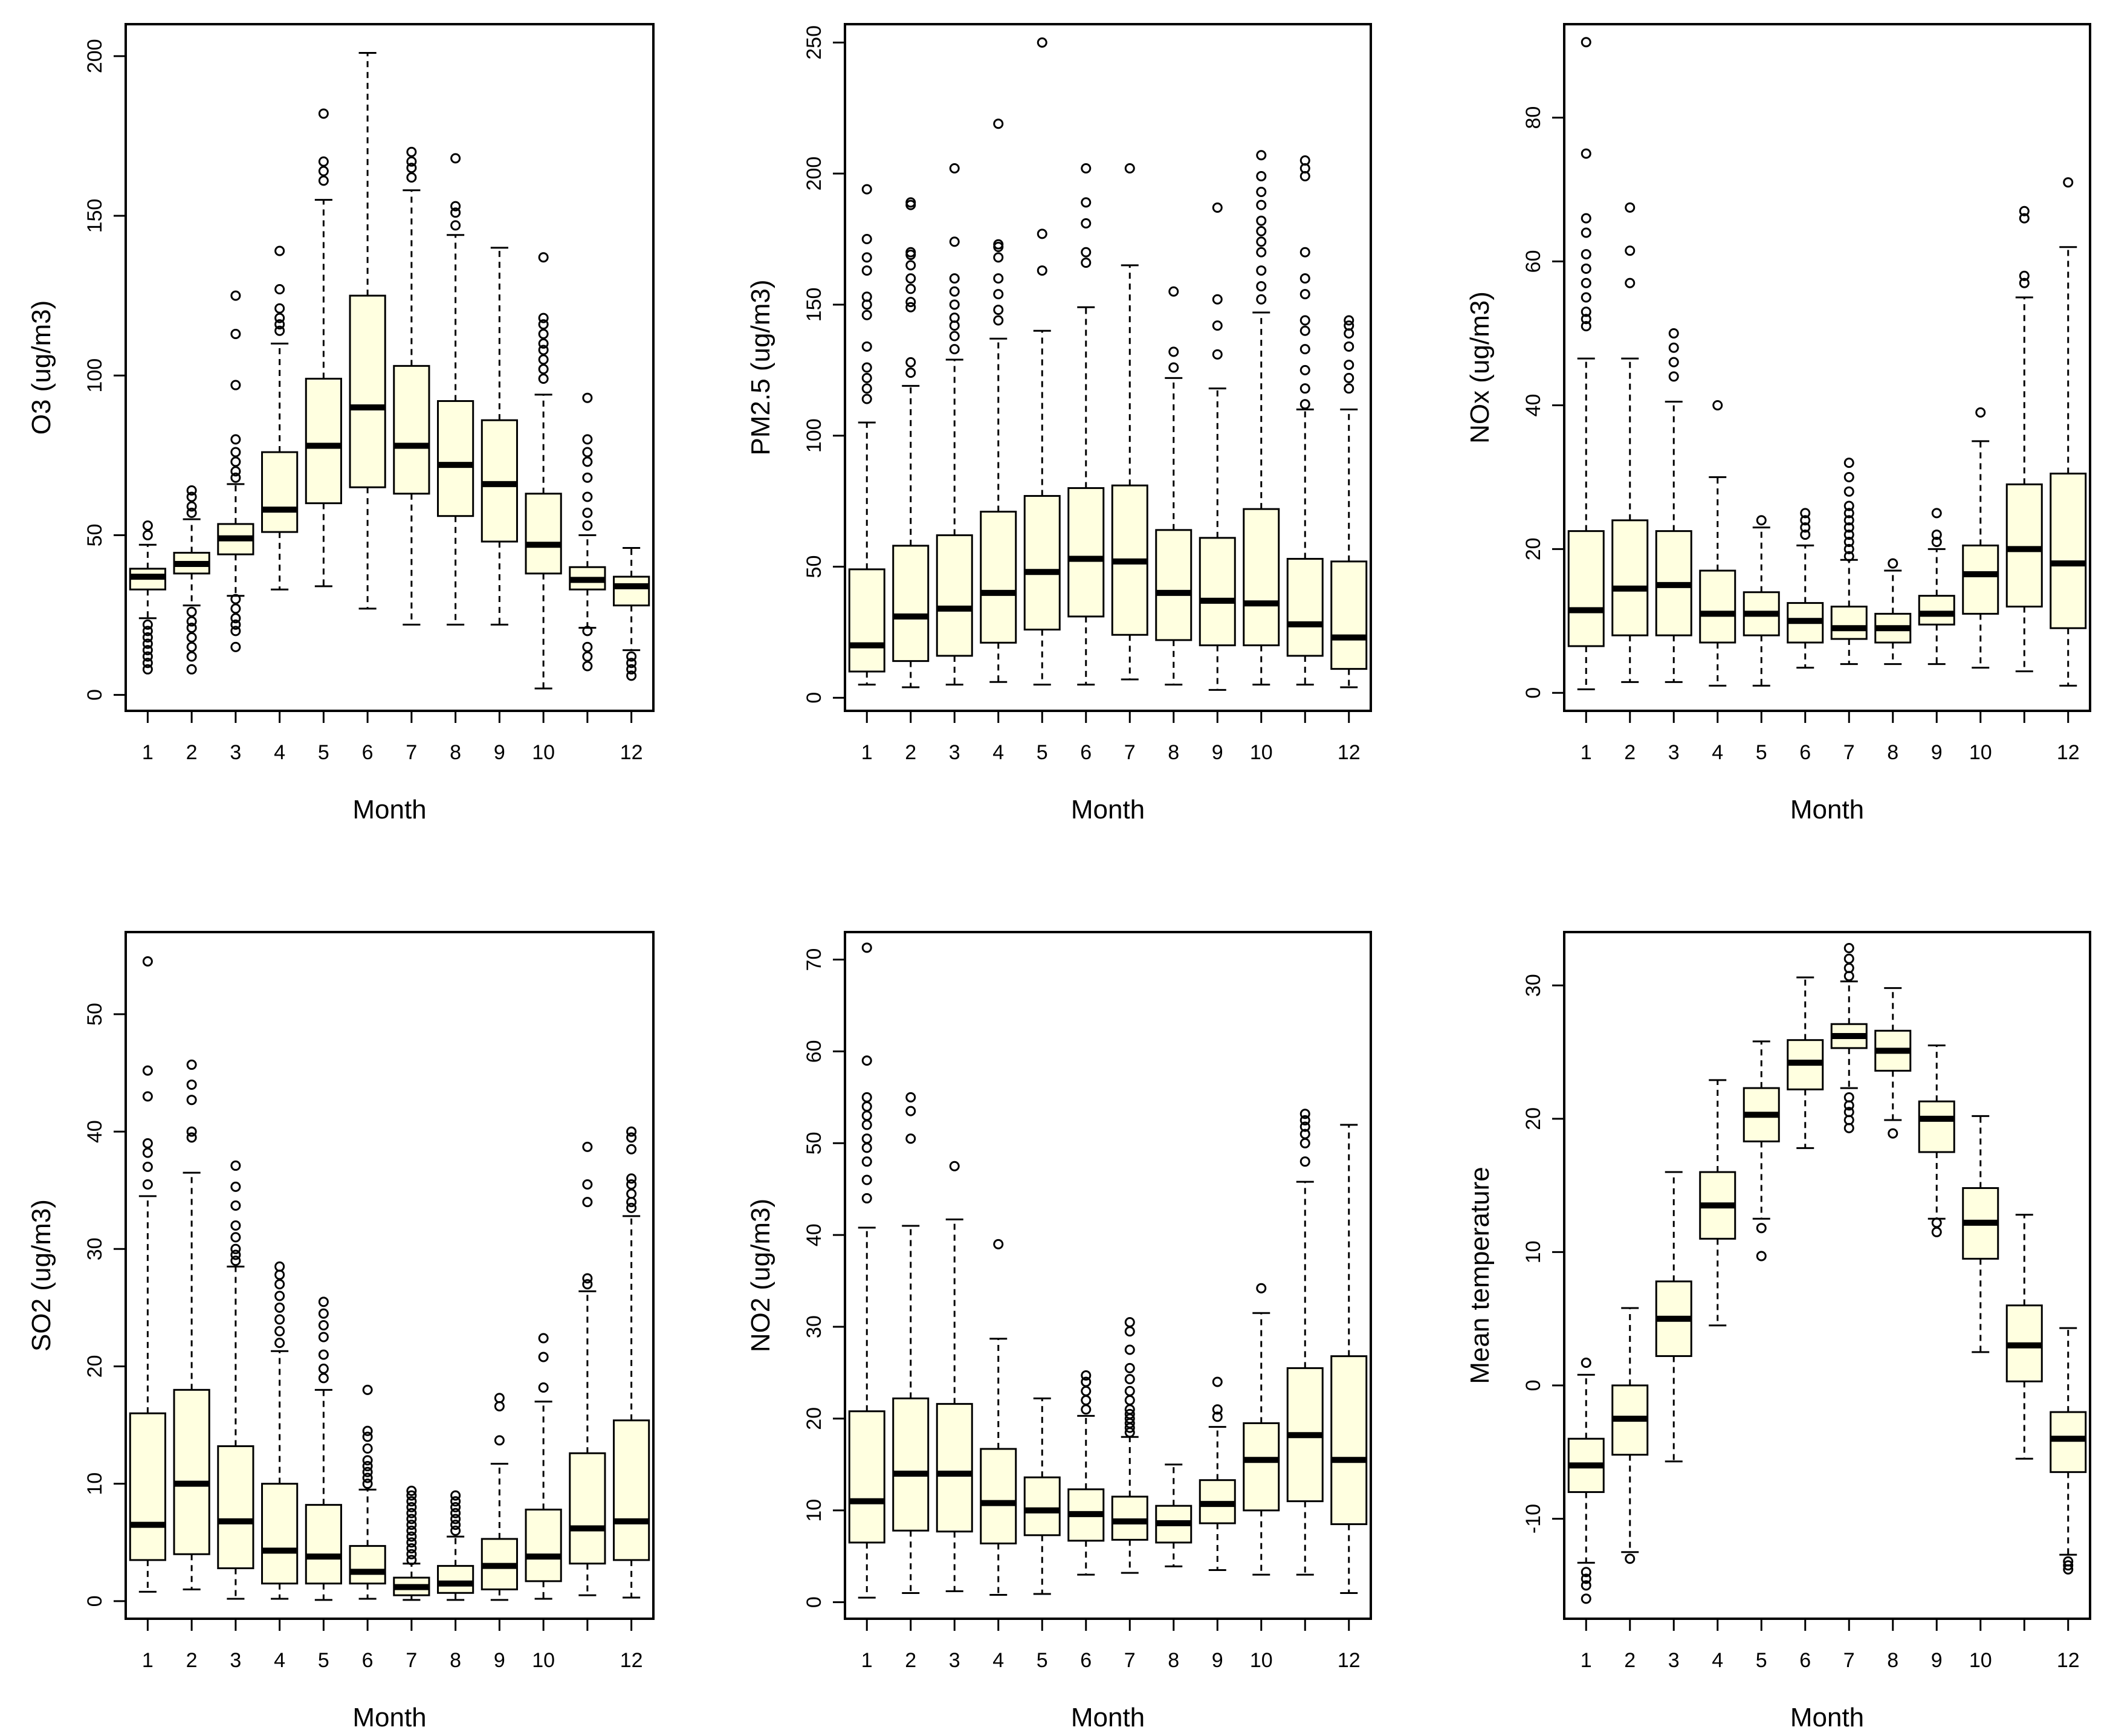 The height and width of the screenshot is (1736, 2110). Describe the element at coordinates (1130, 1660) in the screenshot. I see `x-tick-label: 7` at that location.